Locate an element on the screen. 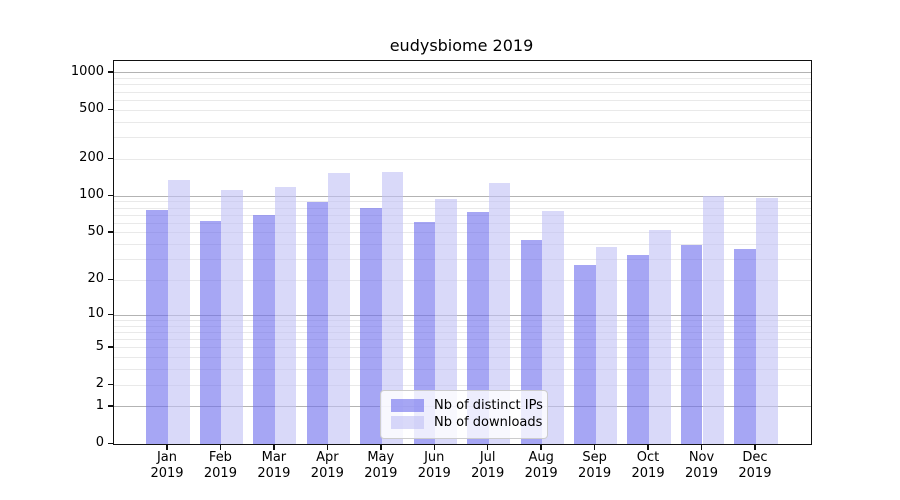  x-tick-label-feb: Feb 2019 is located at coordinates (220, 466).